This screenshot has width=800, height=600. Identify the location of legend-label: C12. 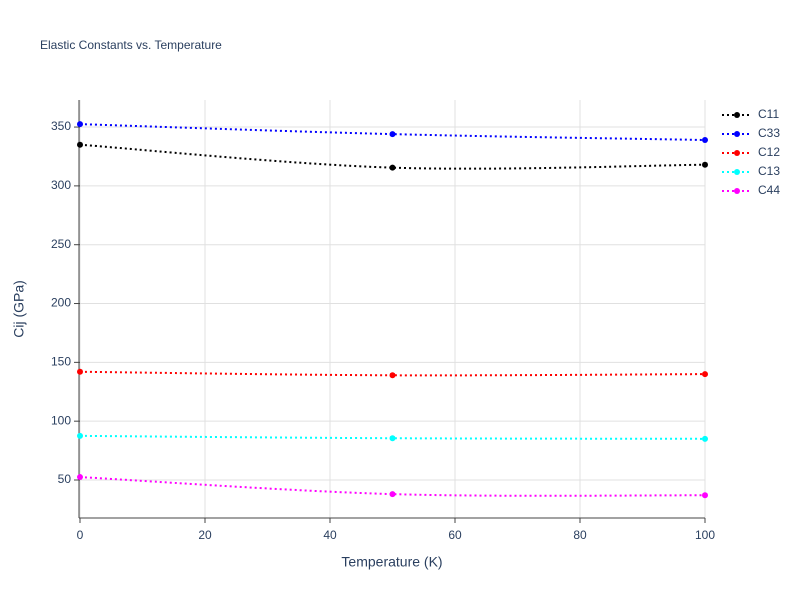
(769, 152).